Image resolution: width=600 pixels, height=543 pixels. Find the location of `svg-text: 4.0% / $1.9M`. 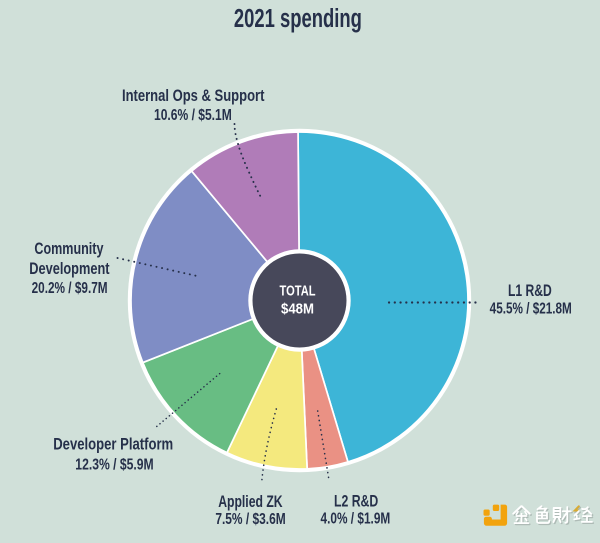

svg-text: 4.0% / $1.9M is located at coordinates (356, 518).